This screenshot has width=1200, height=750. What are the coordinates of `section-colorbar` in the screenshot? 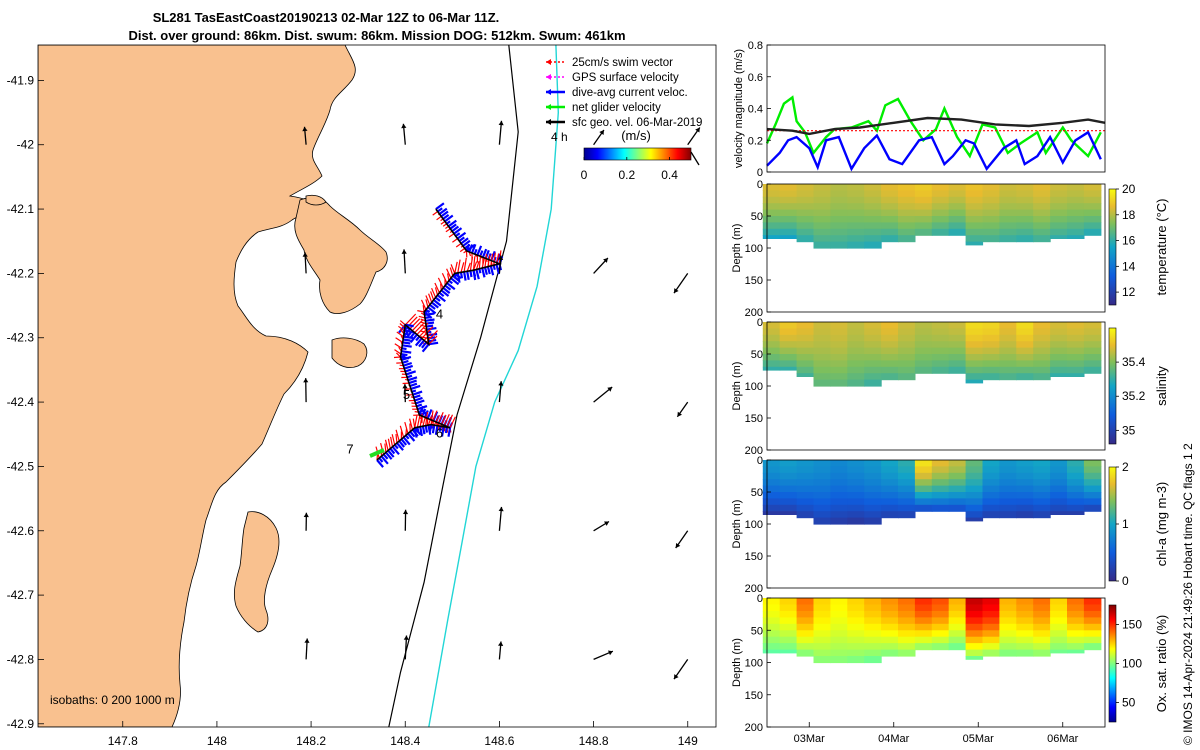 It's located at (1112, 524).